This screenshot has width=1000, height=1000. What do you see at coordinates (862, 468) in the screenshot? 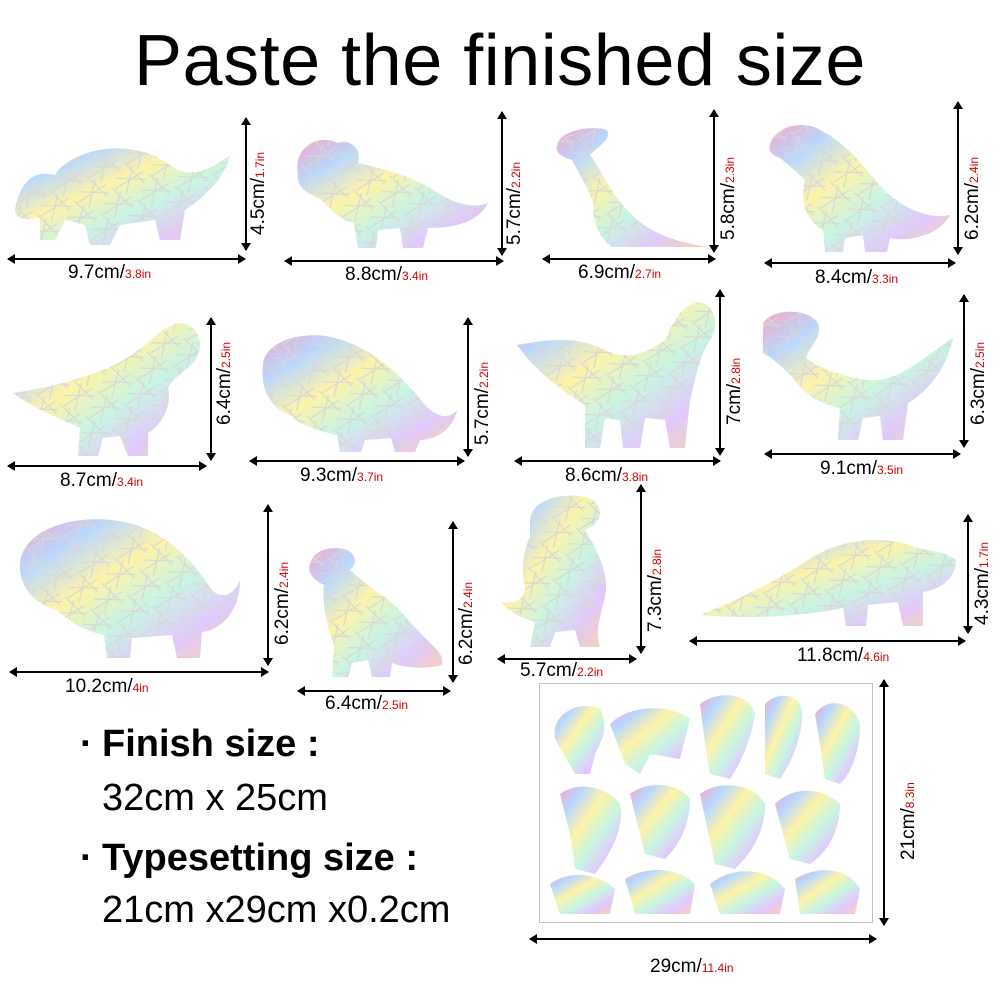
I see `width-label: 9.1cm/3.5in` at bounding box center [862, 468].